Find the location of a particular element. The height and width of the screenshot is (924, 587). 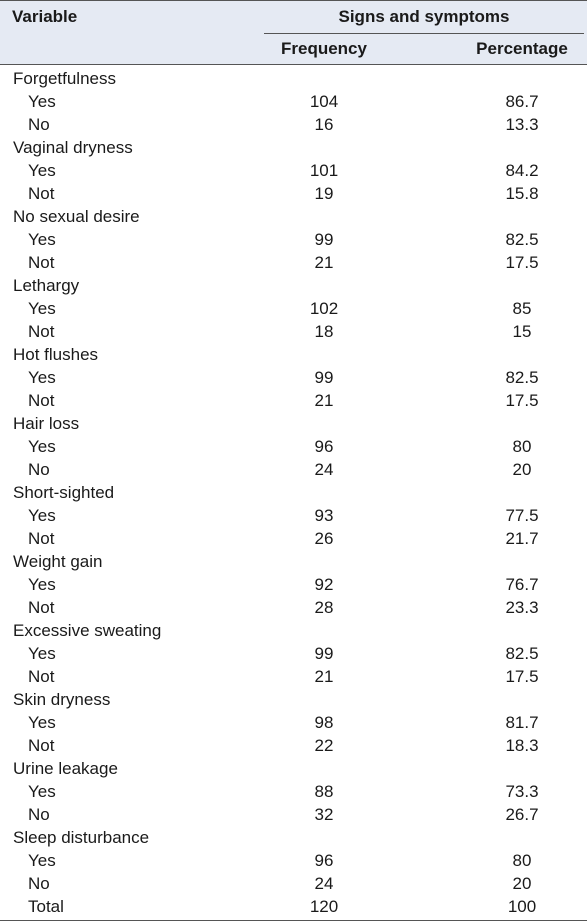

frequency-cell: 96 is located at coordinates (324, 446).